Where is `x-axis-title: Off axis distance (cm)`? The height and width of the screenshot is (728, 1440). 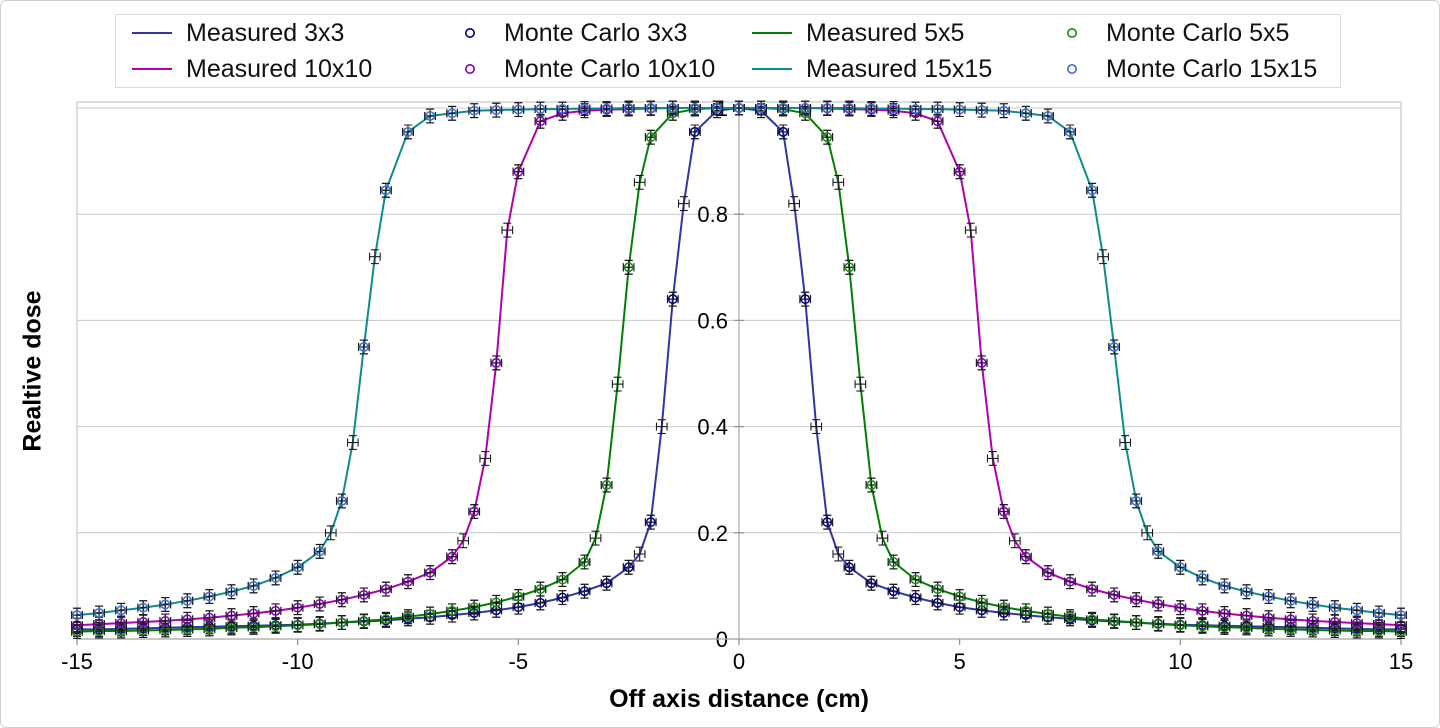 x-axis-title: Off axis distance (cm) is located at coordinates (739, 699).